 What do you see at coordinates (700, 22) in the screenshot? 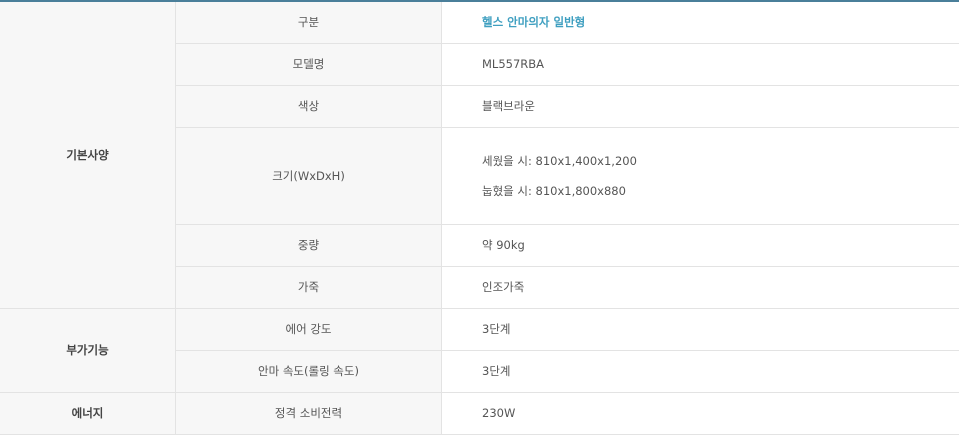
I see `spec-value: 헬스 안마의자 일반형` at bounding box center [700, 22].